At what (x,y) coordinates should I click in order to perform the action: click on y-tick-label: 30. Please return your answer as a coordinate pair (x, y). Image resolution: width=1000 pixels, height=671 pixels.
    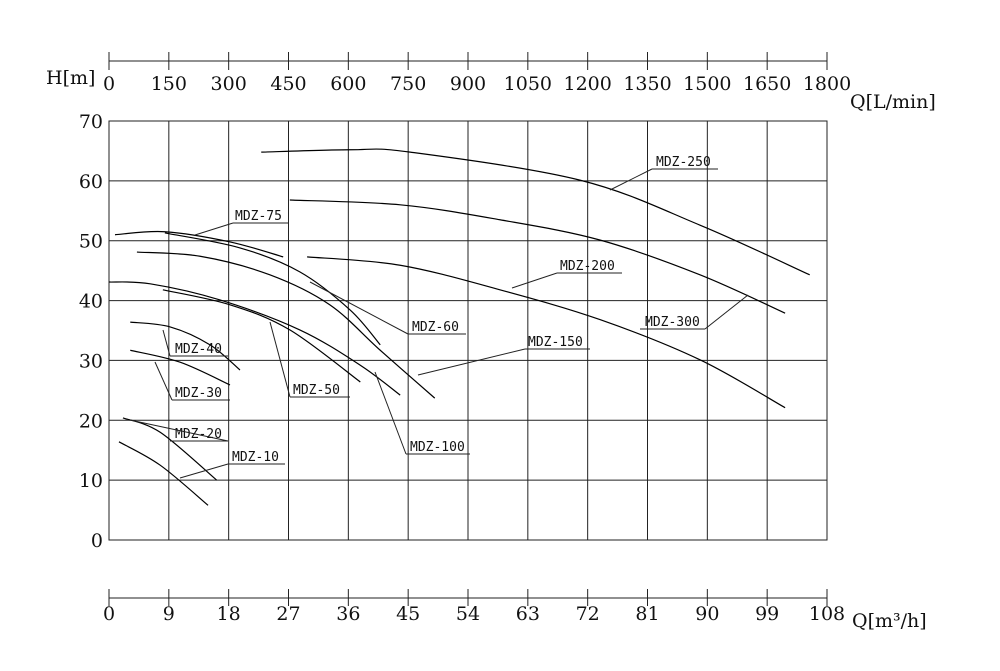
    Looking at the image, I should click on (91, 361).